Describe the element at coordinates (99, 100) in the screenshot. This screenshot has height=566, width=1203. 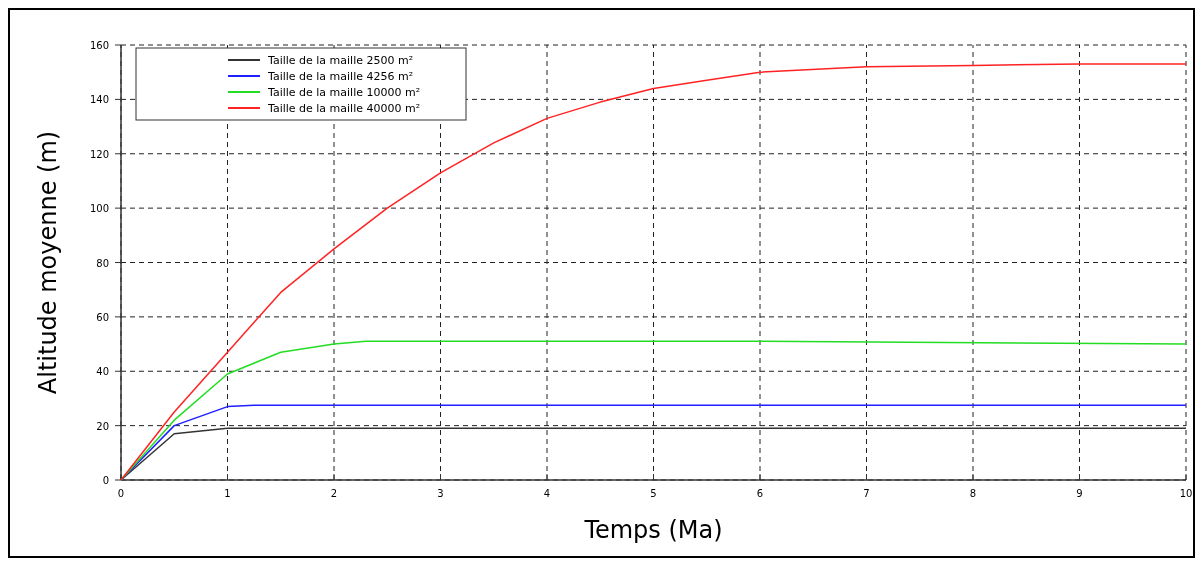
I see `y-tick-label: 140` at that location.